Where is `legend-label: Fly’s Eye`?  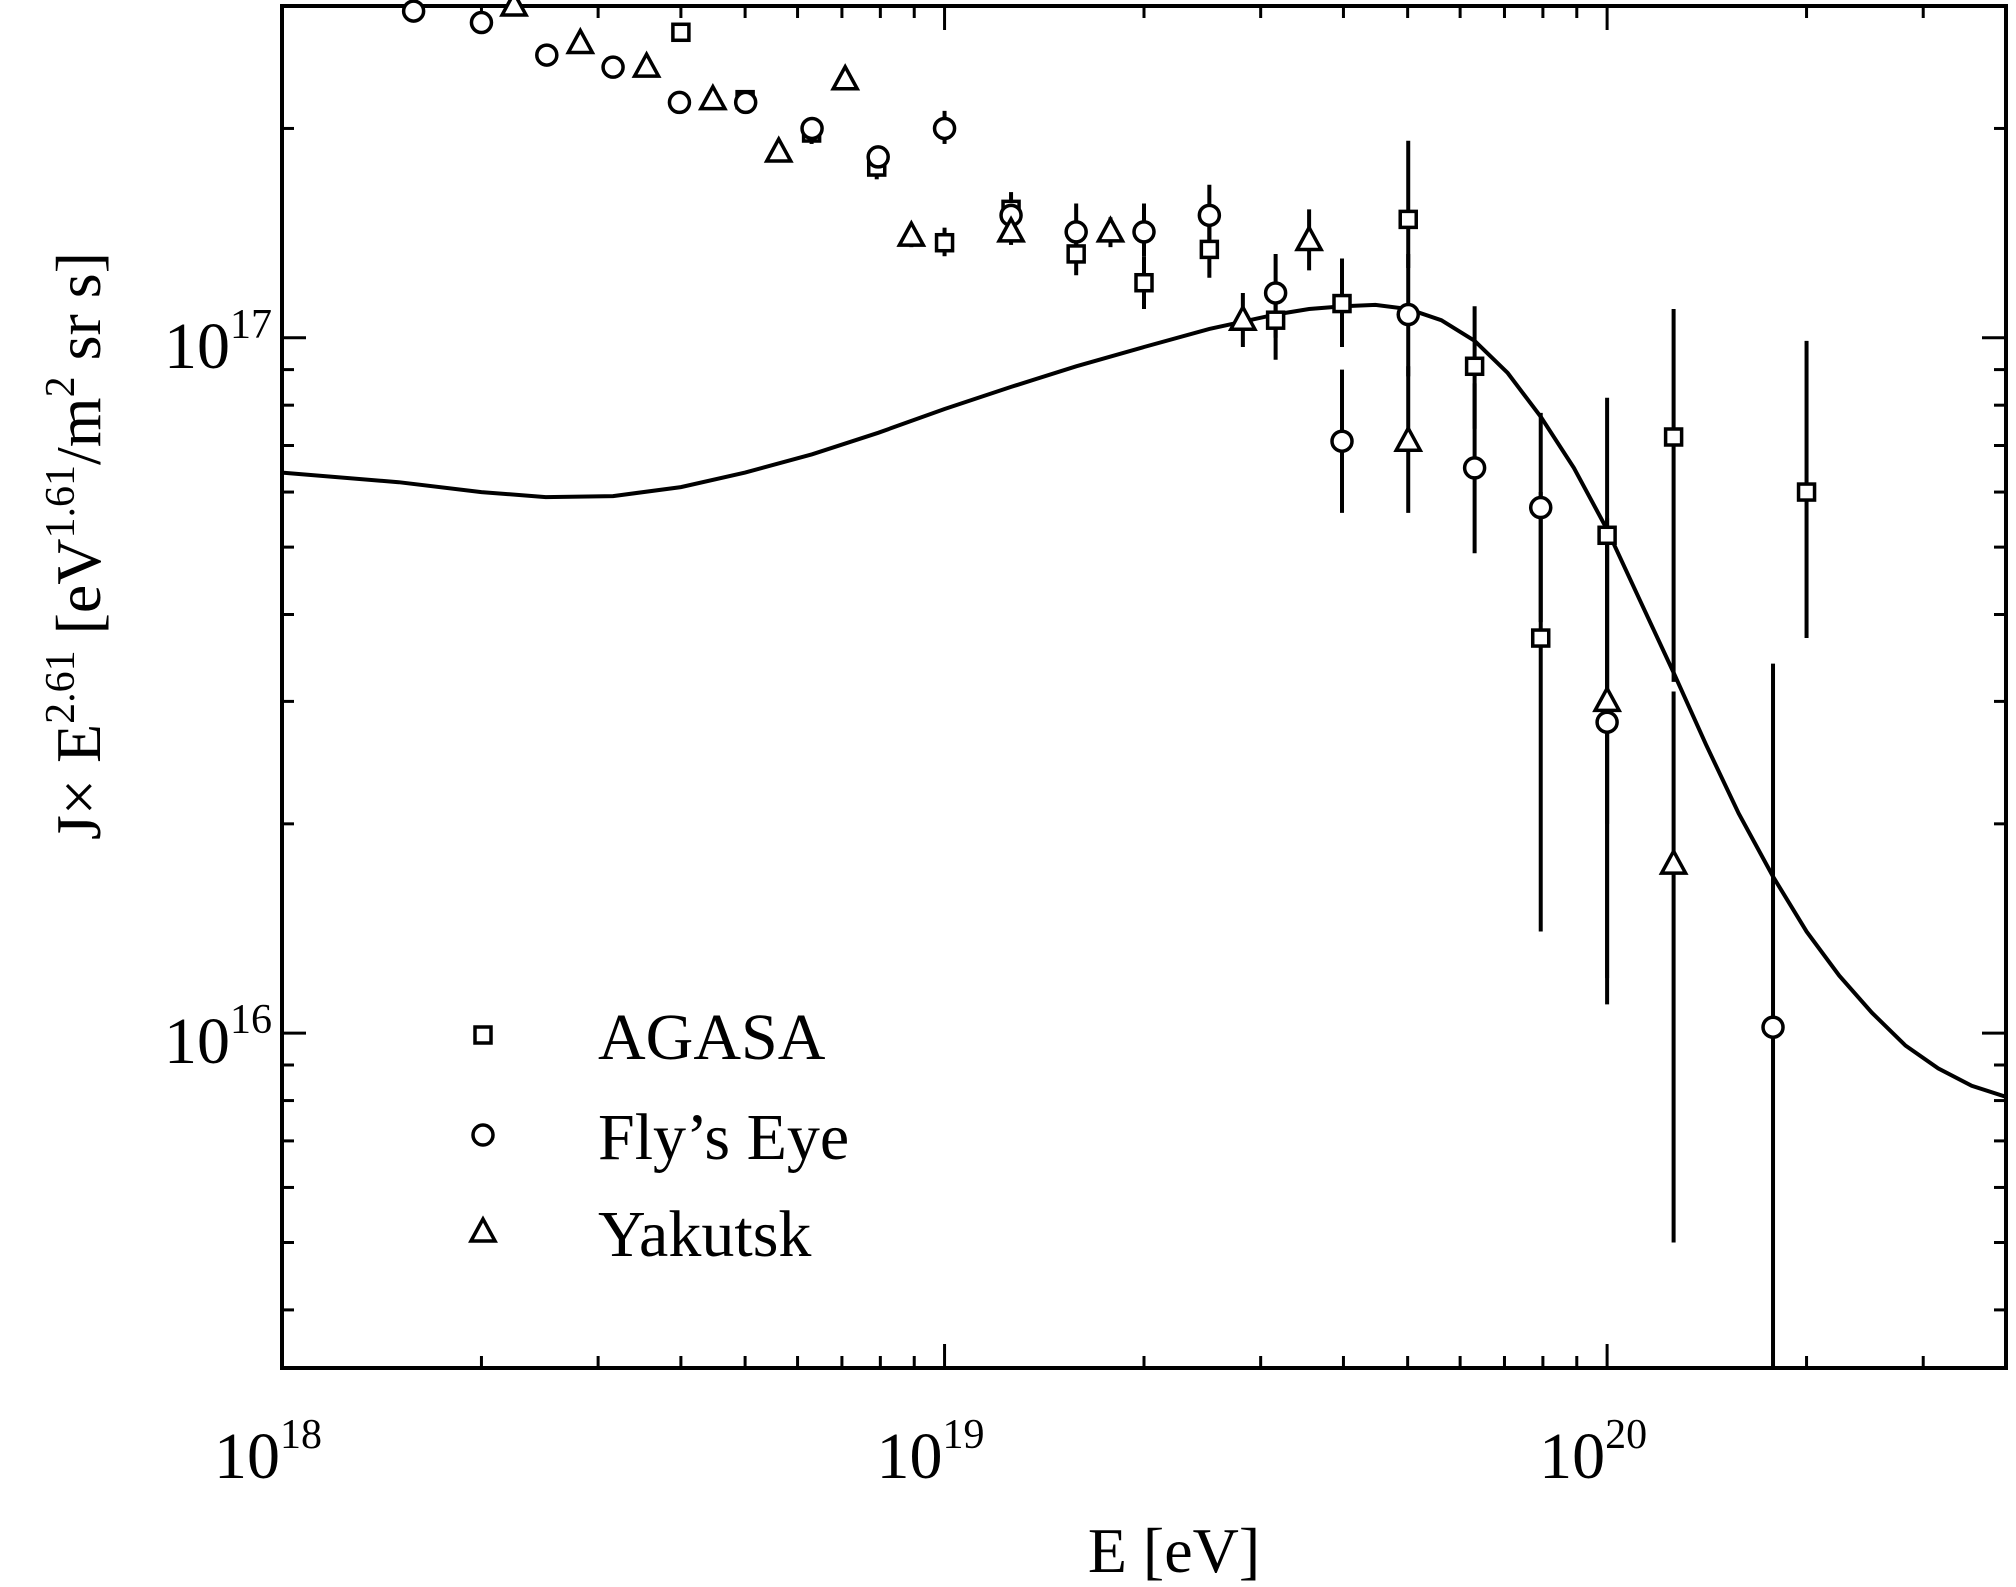 legend-label: Fly’s Eye is located at coordinates (723, 1137).